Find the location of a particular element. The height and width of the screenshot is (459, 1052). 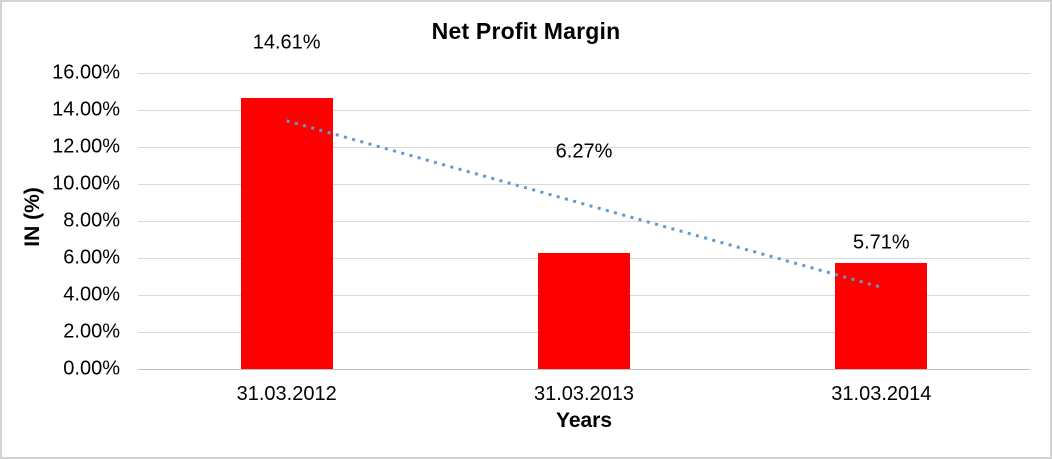

chart-title: Net Profit Margin is located at coordinates (526, 31).